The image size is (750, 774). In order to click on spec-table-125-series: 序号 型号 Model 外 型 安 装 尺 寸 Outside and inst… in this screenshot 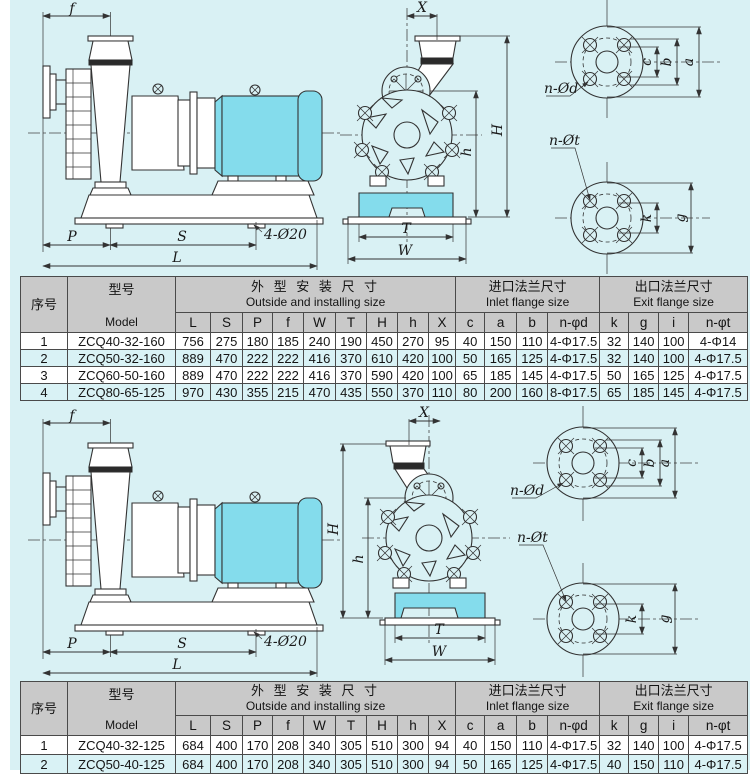, I will do `click(384, 727)`.